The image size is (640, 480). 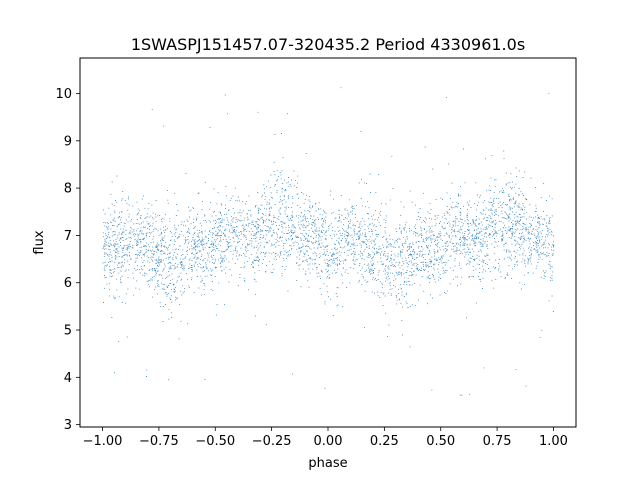 I want to click on y-tick-label: 5, so click(x=68, y=331).